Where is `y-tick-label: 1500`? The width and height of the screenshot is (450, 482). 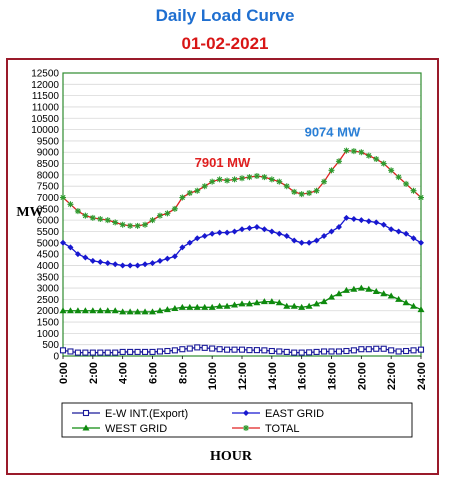
y-tick-label: 1500 is located at coordinates (48, 323).